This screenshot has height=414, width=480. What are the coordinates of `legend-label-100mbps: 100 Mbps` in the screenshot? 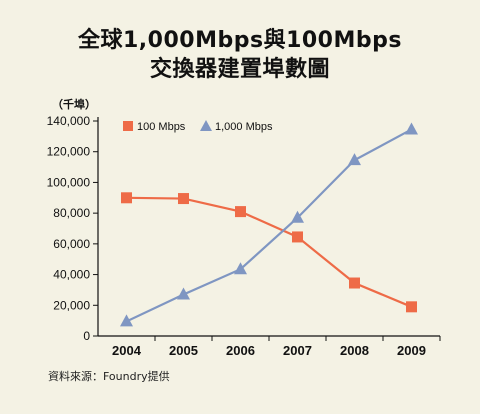 It's located at (161, 127).